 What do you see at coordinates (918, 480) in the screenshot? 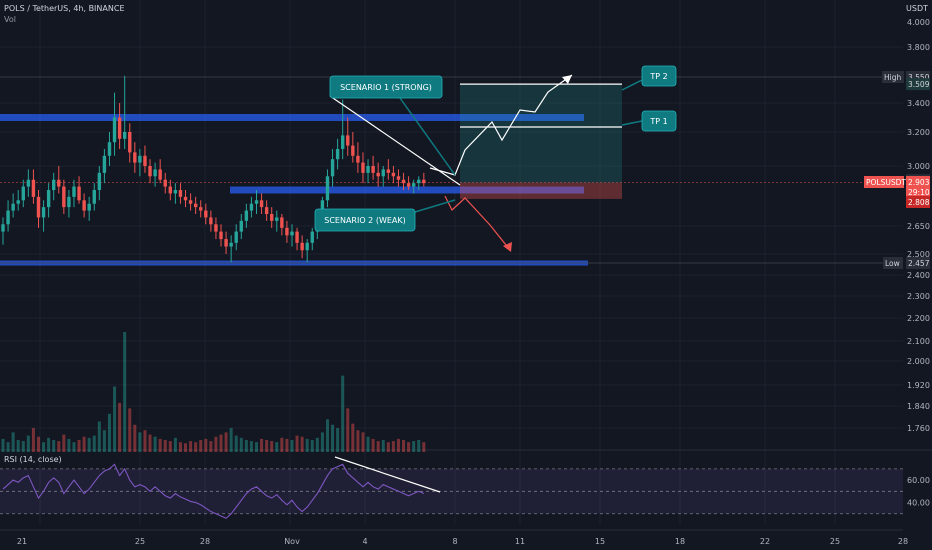
I see `rsi-tick-label: 60.00` at bounding box center [918, 480].